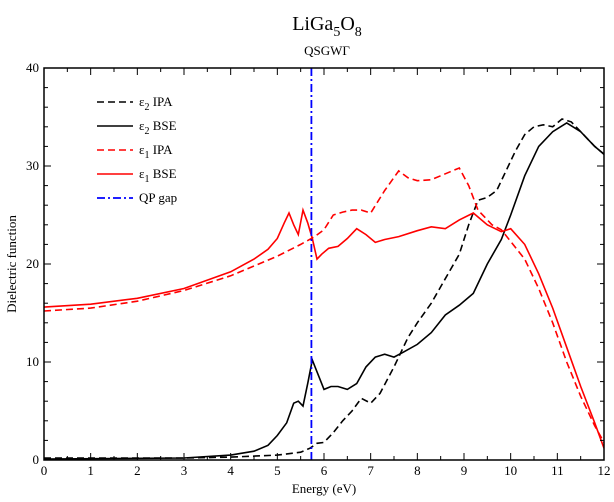 The height and width of the screenshot is (502, 614). Describe the element at coordinates (510, 470) in the screenshot. I see `x-tick-label: 10` at that location.